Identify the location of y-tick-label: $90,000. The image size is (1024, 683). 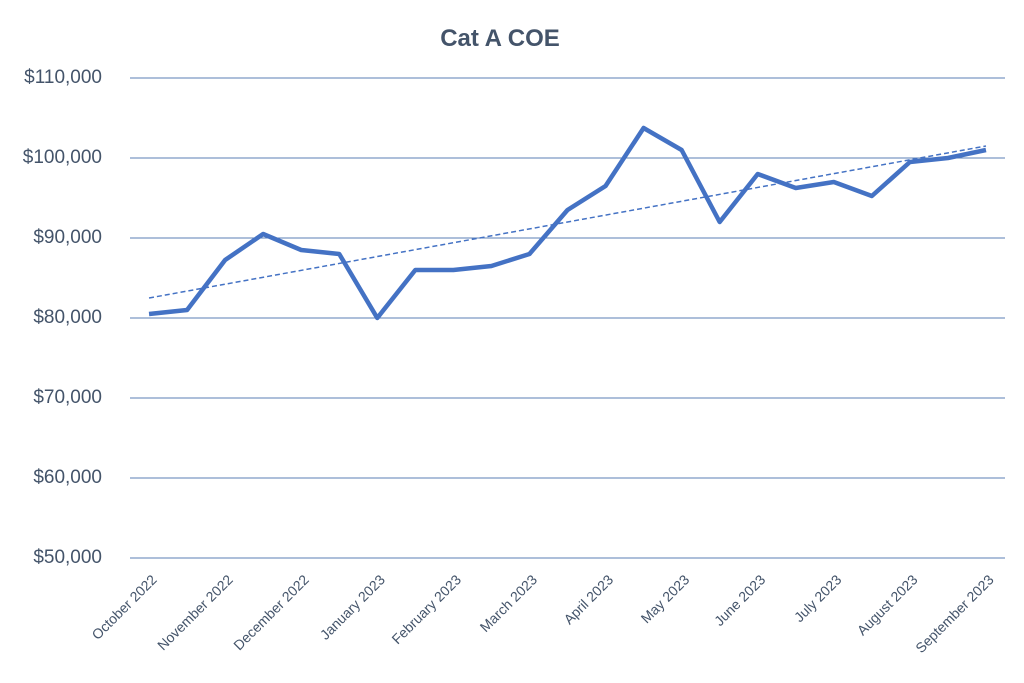
(67, 237).